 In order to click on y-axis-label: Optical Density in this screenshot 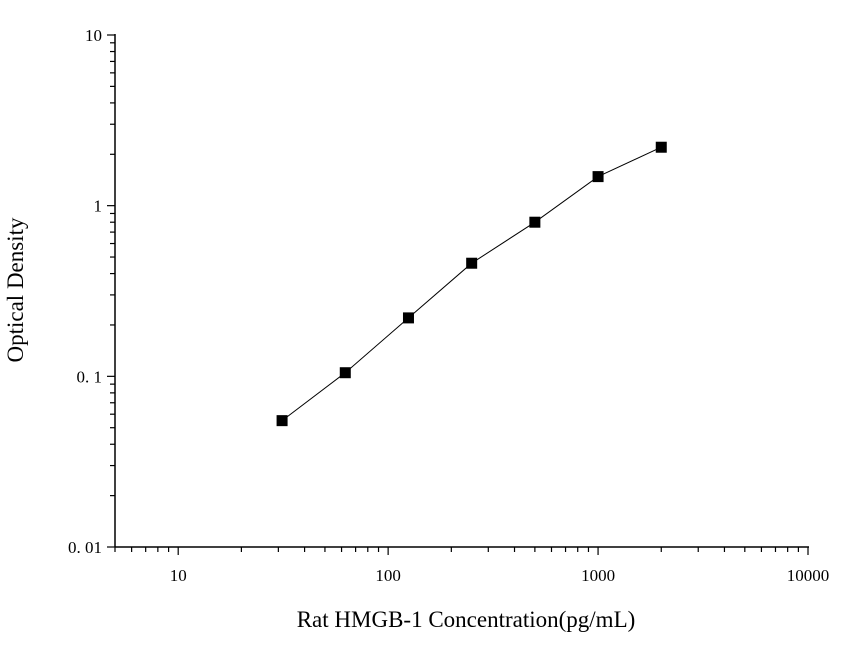, I will do `click(15, 289)`.